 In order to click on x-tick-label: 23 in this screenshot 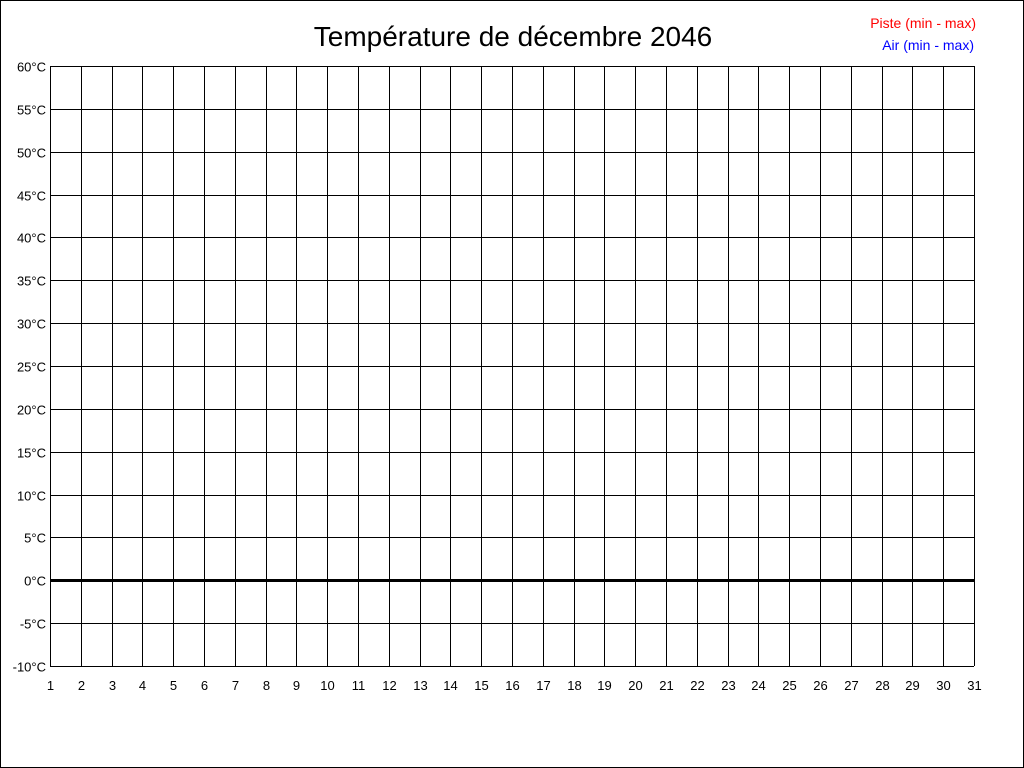, I will do `click(728, 685)`.